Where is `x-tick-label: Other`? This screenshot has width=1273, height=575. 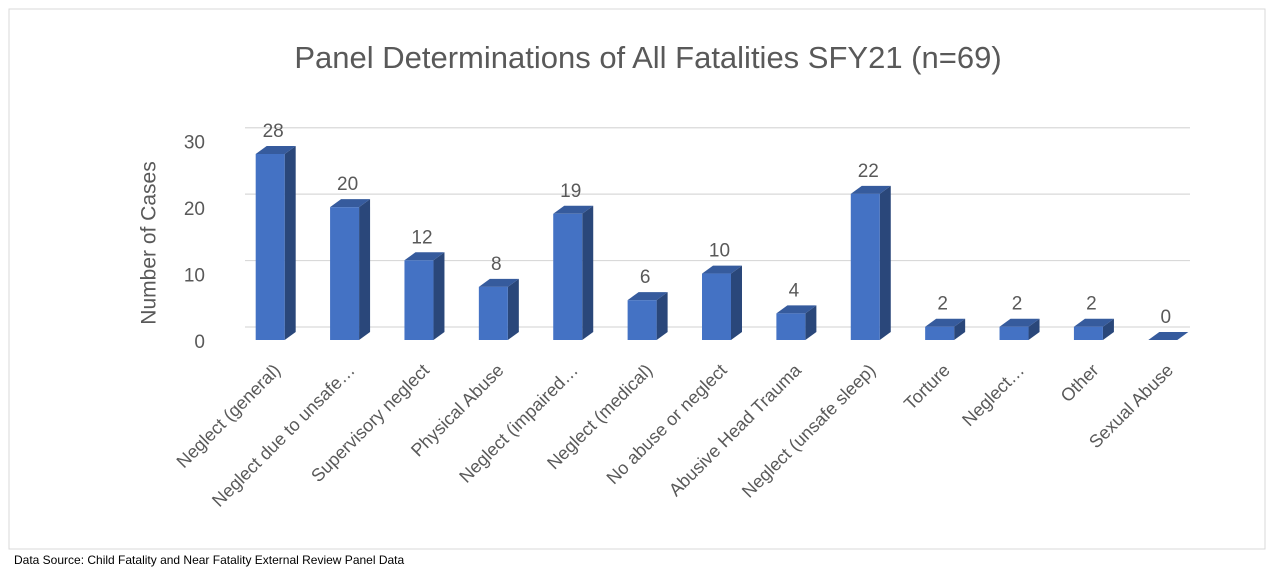 x-tick-label: Other is located at coordinates (1080, 383).